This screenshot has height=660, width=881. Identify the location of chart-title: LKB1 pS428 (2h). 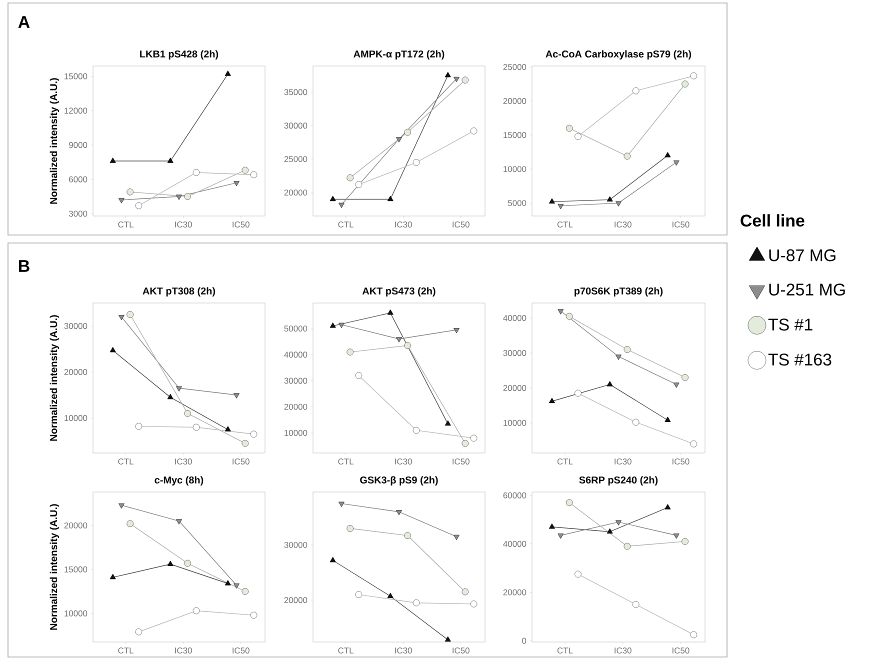
(179, 55).